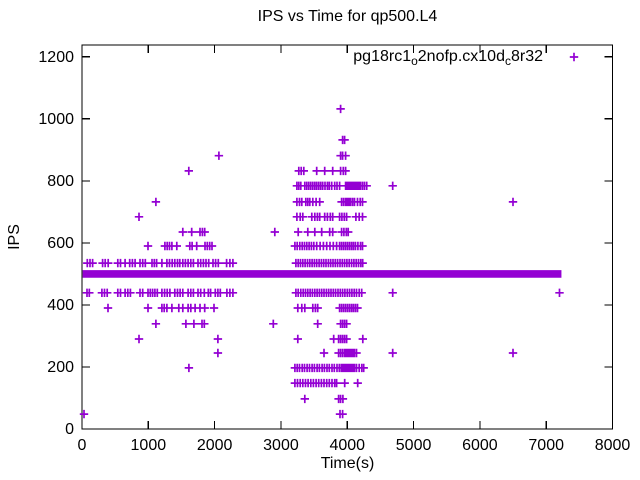  Describe the element at coordinates (56, 57) in the screenshot. I see `y-tick-label: 1200` at that location.